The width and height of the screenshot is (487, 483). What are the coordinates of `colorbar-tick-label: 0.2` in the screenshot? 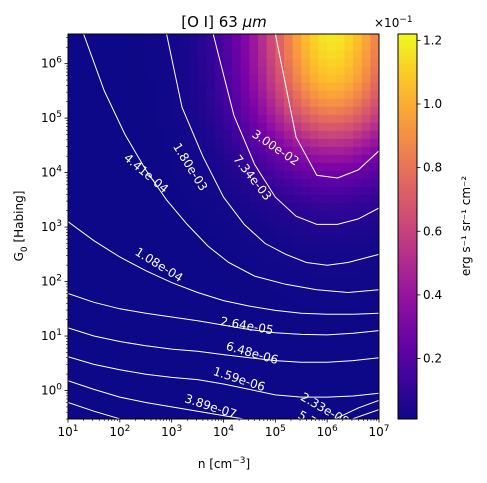 It's located at (432, 359).